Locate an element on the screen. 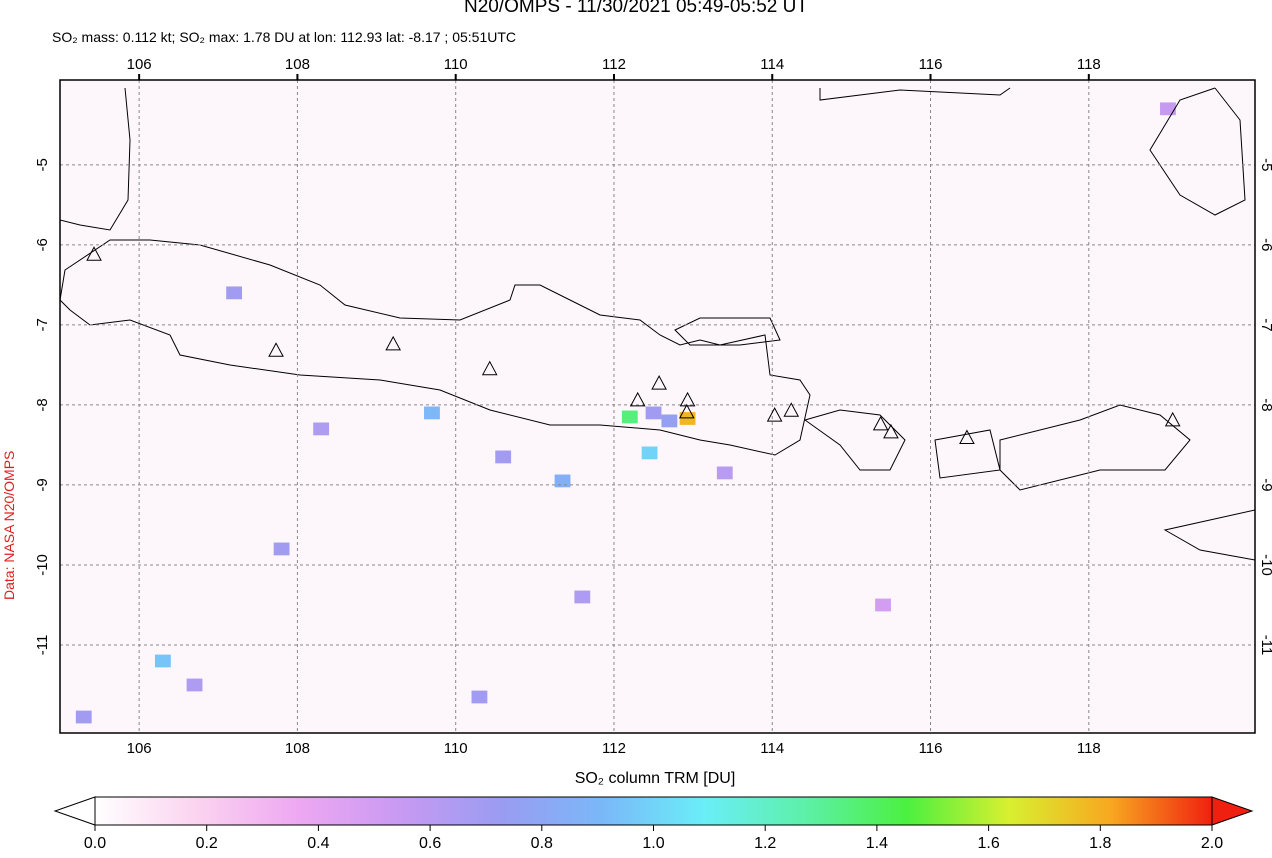 Image resolution: width=1272 pixels, height=858 pixels. colorbar-label: SO₂ column TRM [DU] is located at coordinates (655, 778).